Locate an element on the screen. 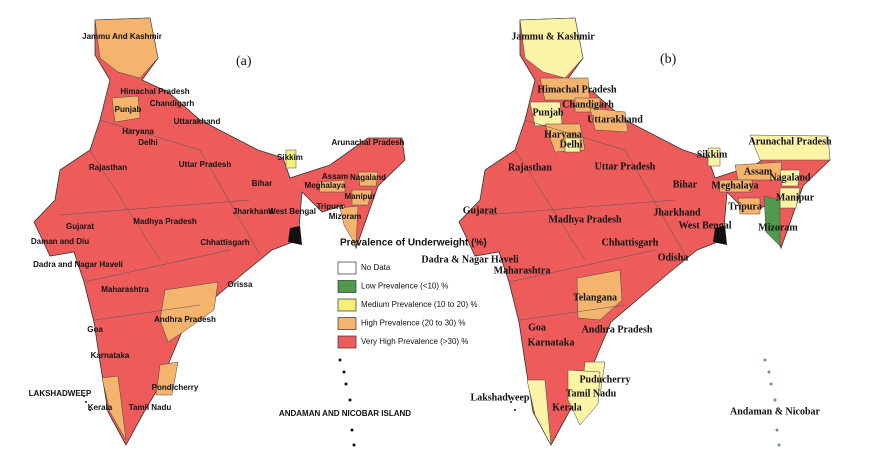  legend-label: High Prevalence (20 to 30) % is located at coordinates (413, 323).